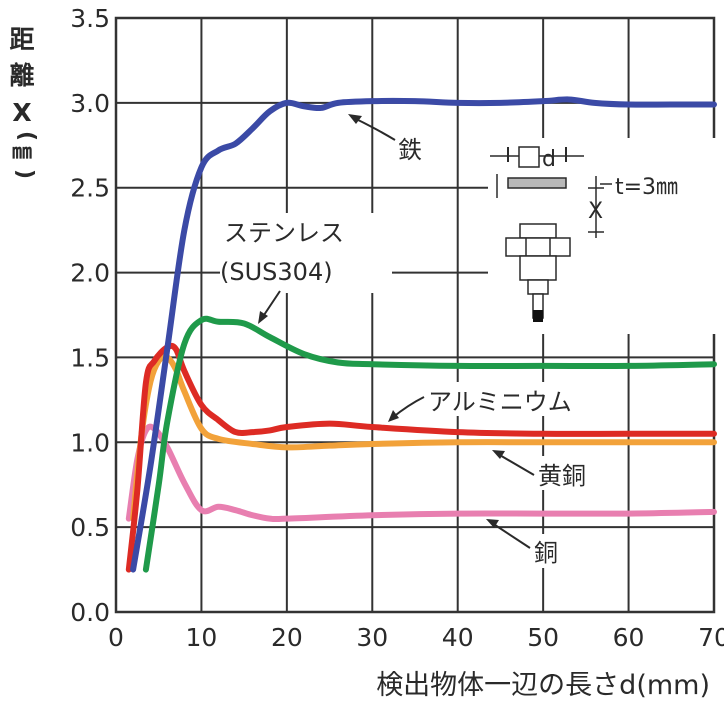 This screenshot has height=705, width=724. What do you see at coordinates (393, 416) in the screenshot?
I see `aluminum-arrow-head` at bounding box center [393, 416].